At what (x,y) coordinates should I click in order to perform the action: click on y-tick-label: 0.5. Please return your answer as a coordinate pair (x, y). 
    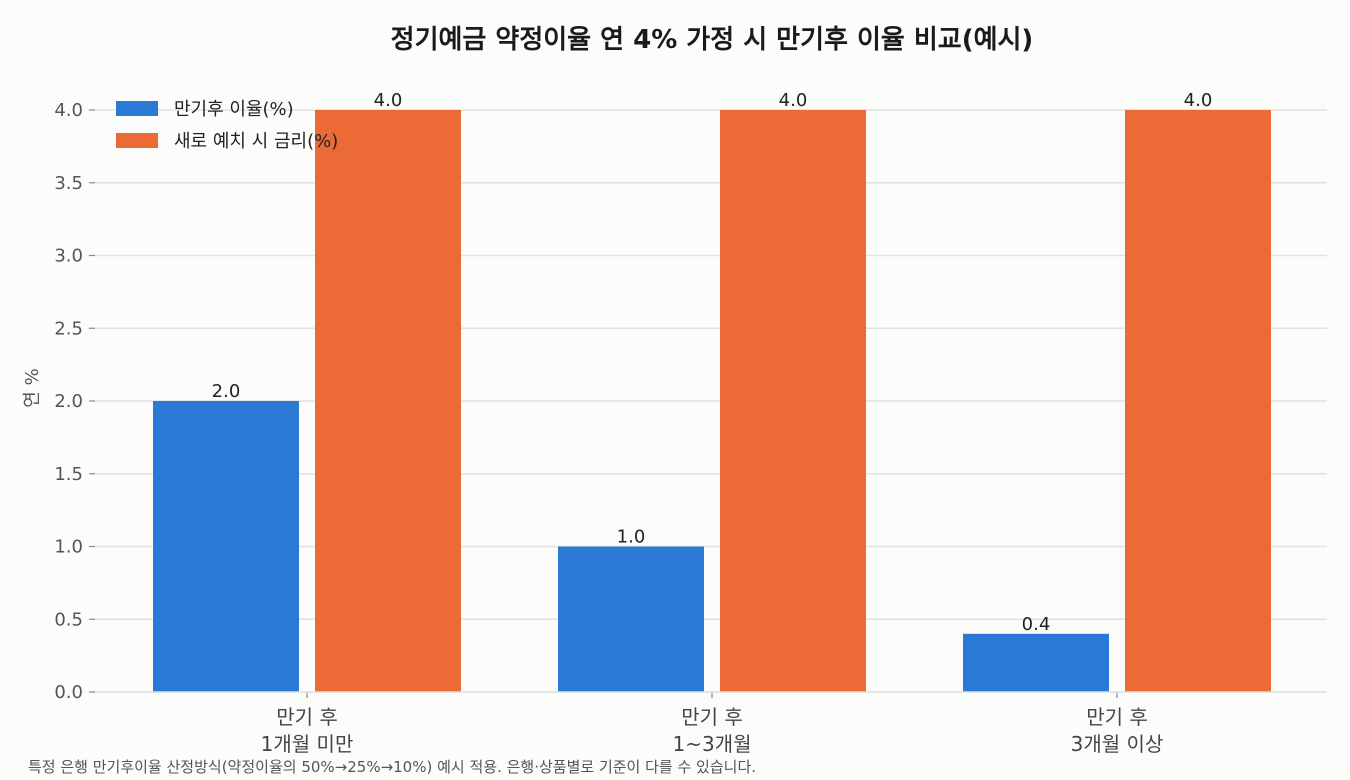
    Looking at the image, I should click on (68, 619).